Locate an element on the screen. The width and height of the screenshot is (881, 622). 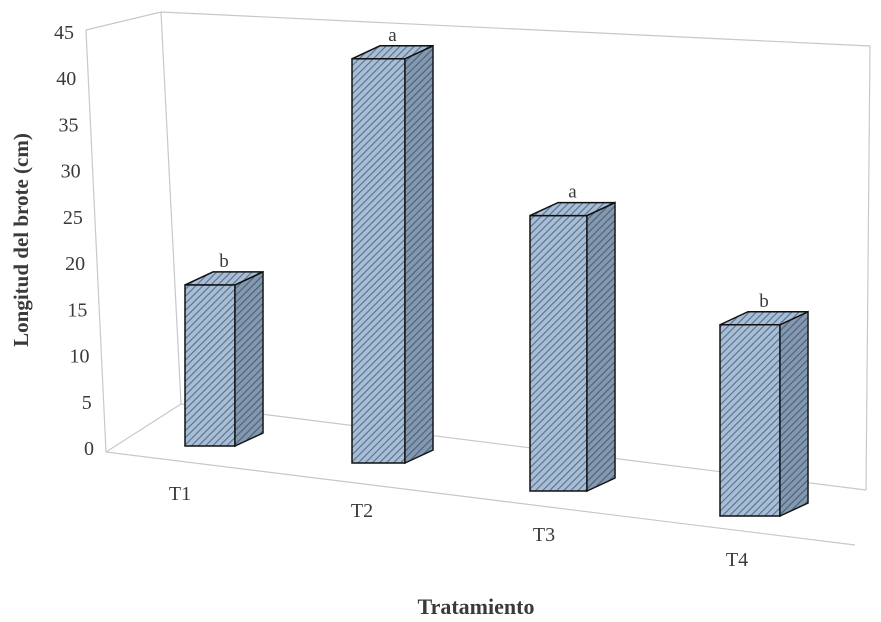
y-tick-label: 25 is located at coordinates (73, 218).